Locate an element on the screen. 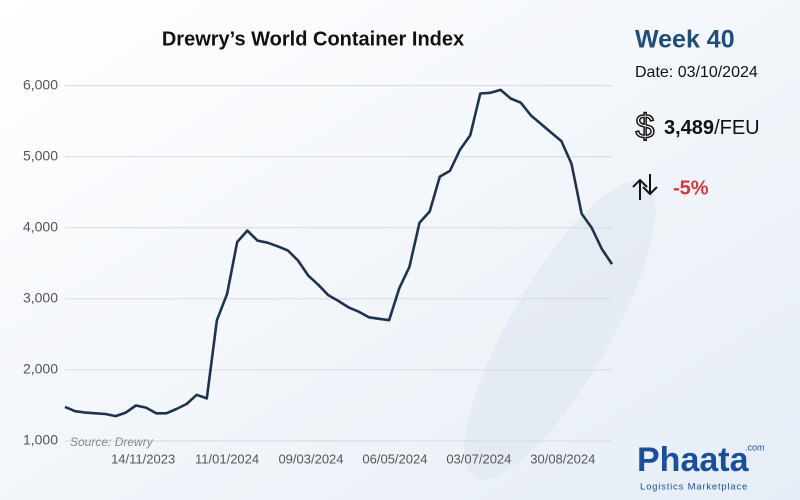 This screenshot has width=800, height=500. y-tick-label: 3,000 is located at coordinates (40, 298).